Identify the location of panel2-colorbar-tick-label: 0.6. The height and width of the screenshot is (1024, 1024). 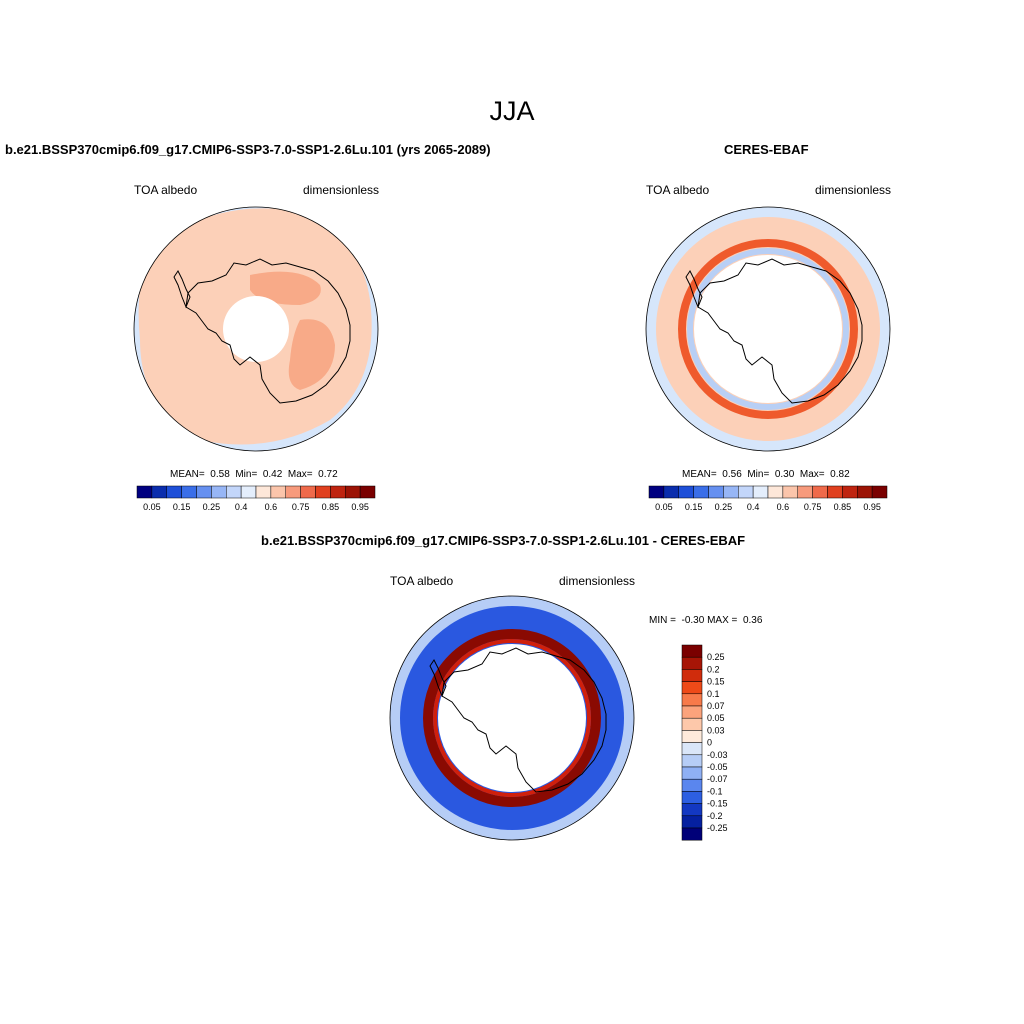
(783, 507).